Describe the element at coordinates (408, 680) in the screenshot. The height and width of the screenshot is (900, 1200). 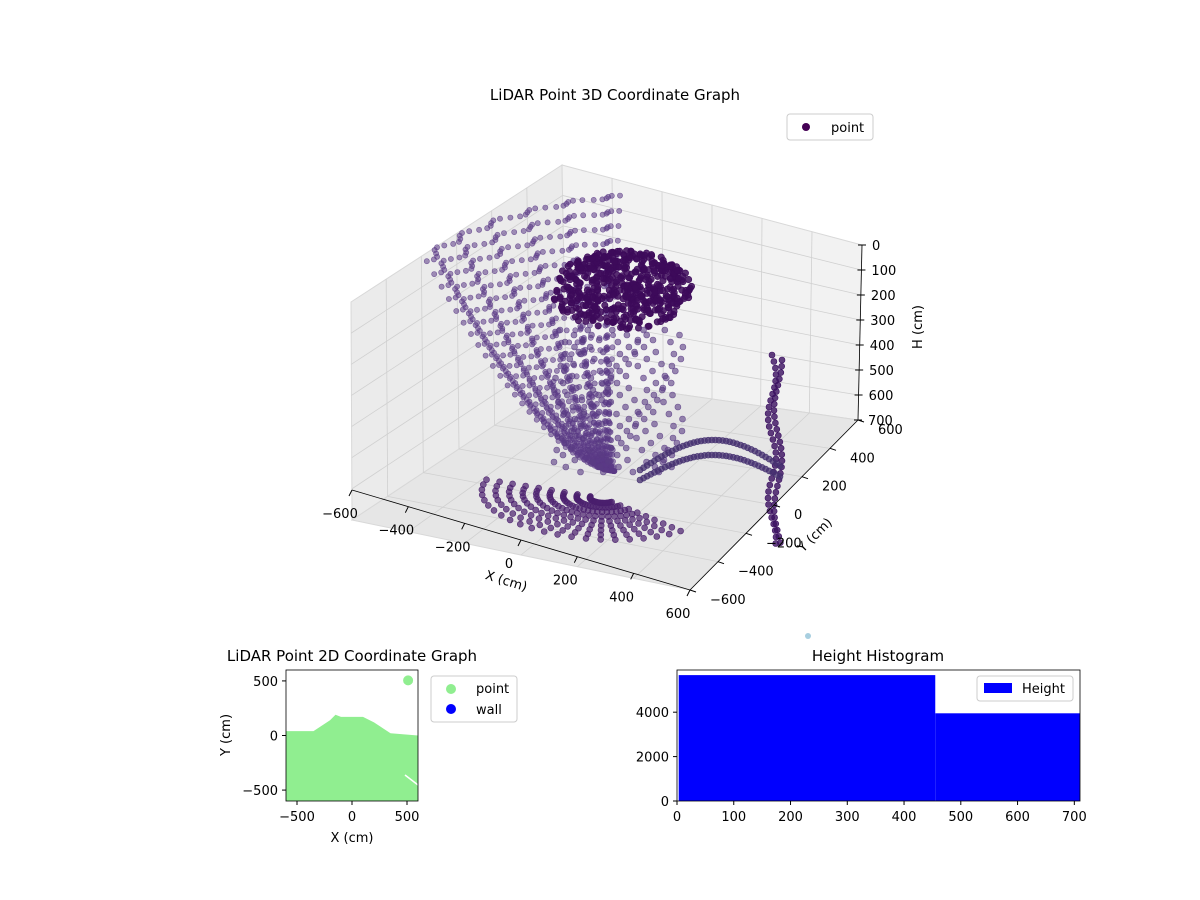
I see `point-cluster-2d` at that location.